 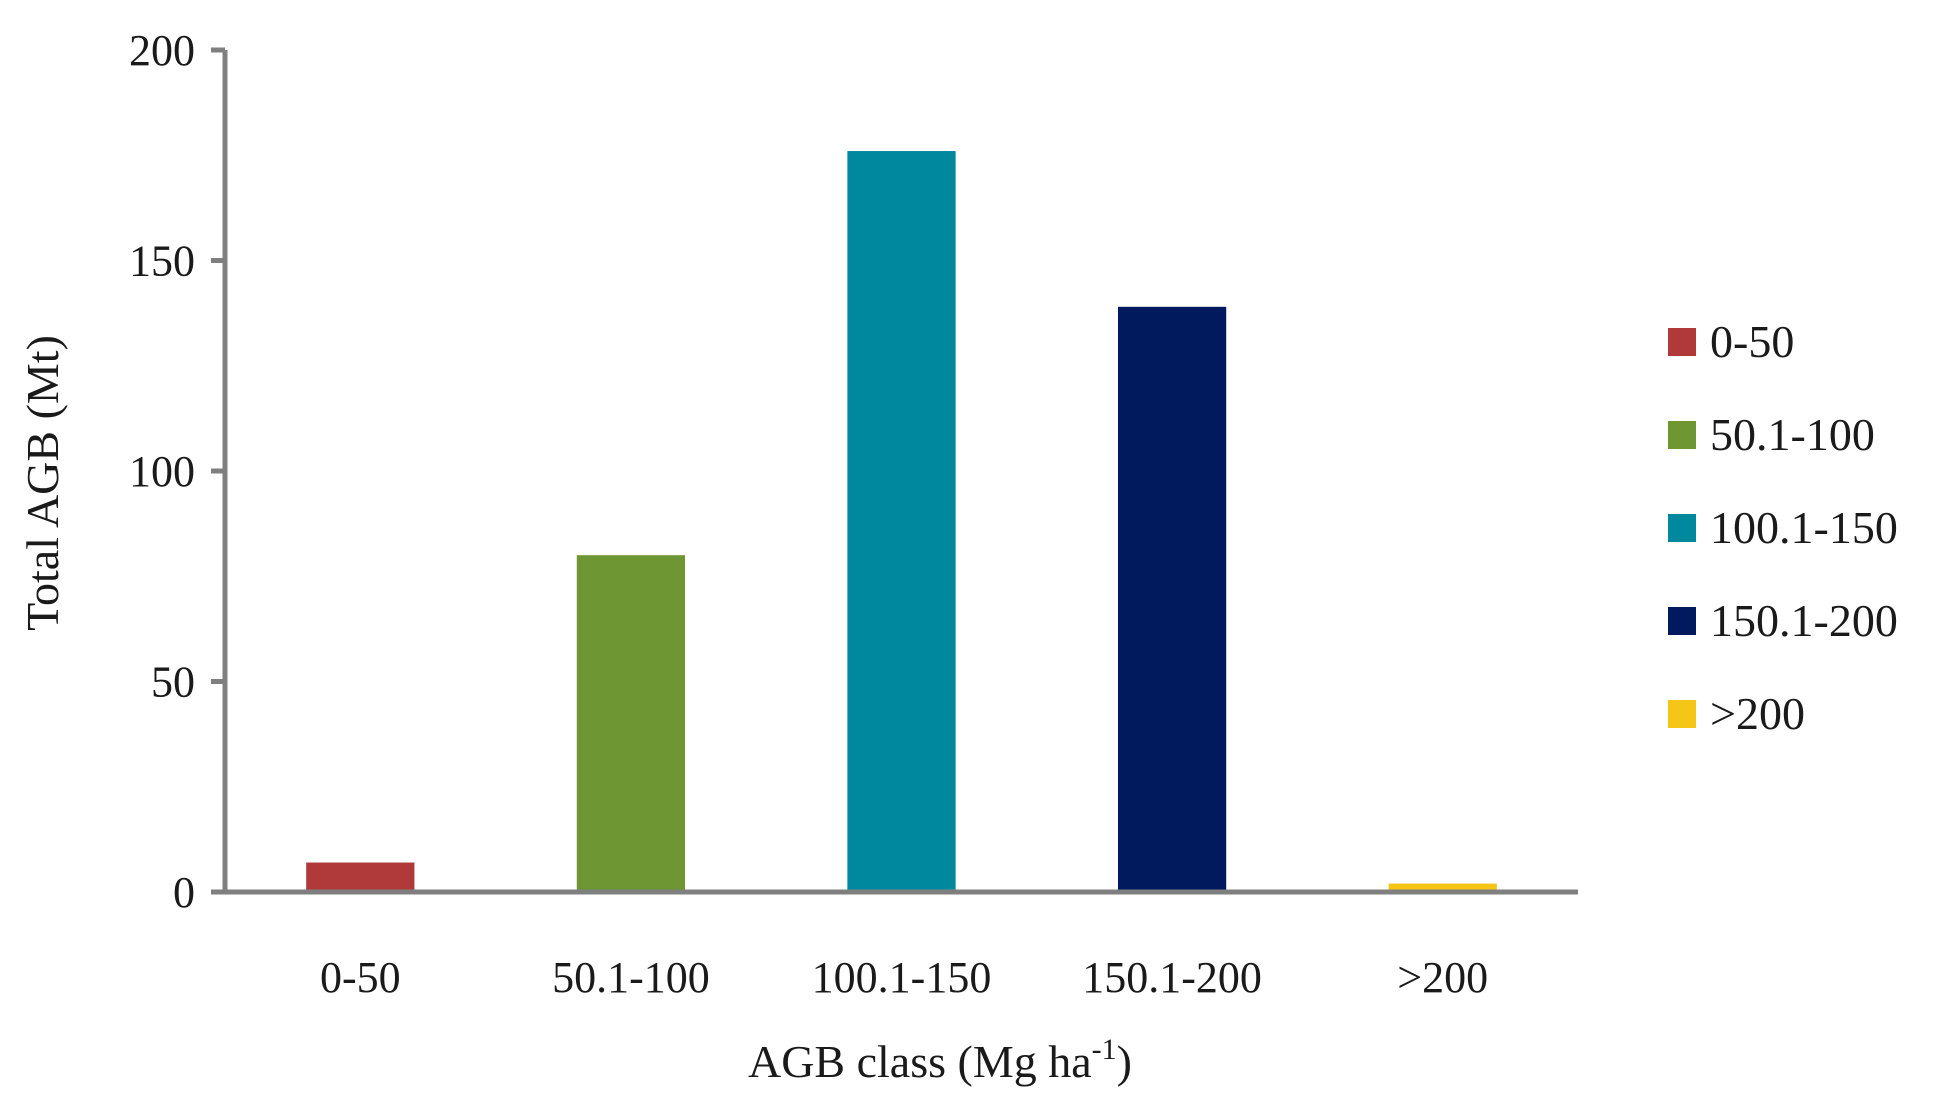 I want to click on y-axis-ticks: 0 50 100 150 200, so click(x=177, y=471).